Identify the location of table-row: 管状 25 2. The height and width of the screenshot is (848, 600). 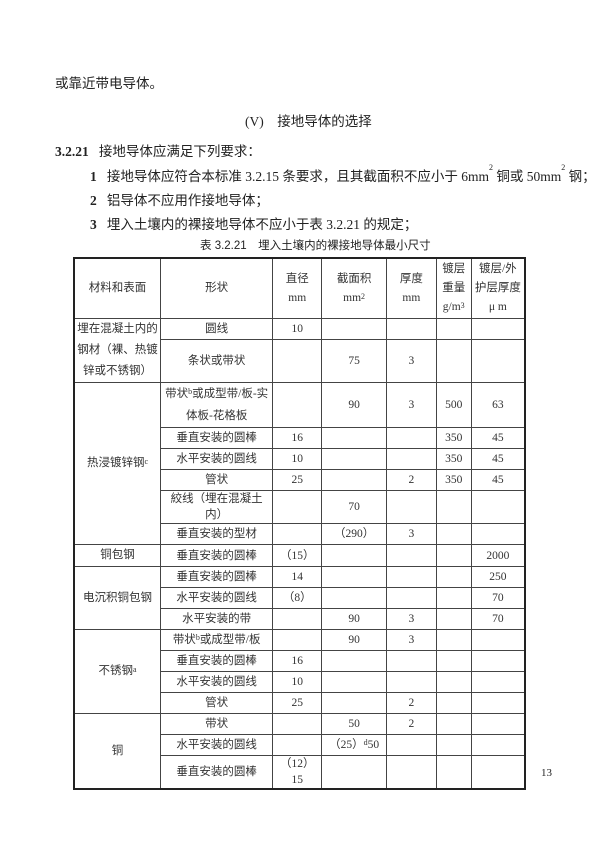
(300, 703).